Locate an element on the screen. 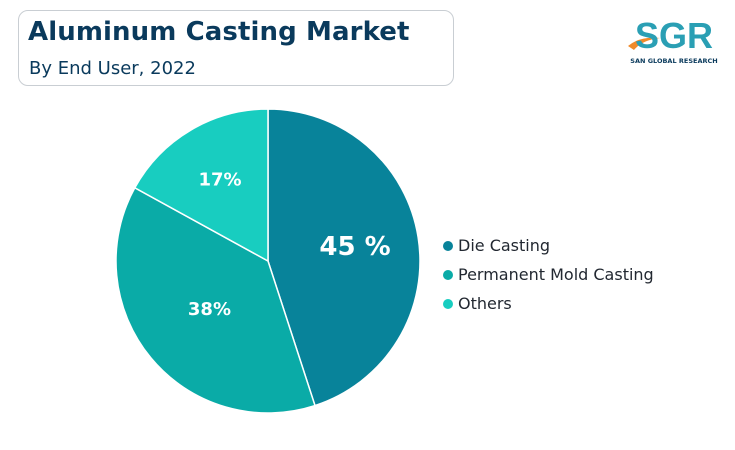 Image resolution: width=735 pixels, height=450 pixels. pie-slice-permanent-mold-casting is located at coordinates (215, 300).